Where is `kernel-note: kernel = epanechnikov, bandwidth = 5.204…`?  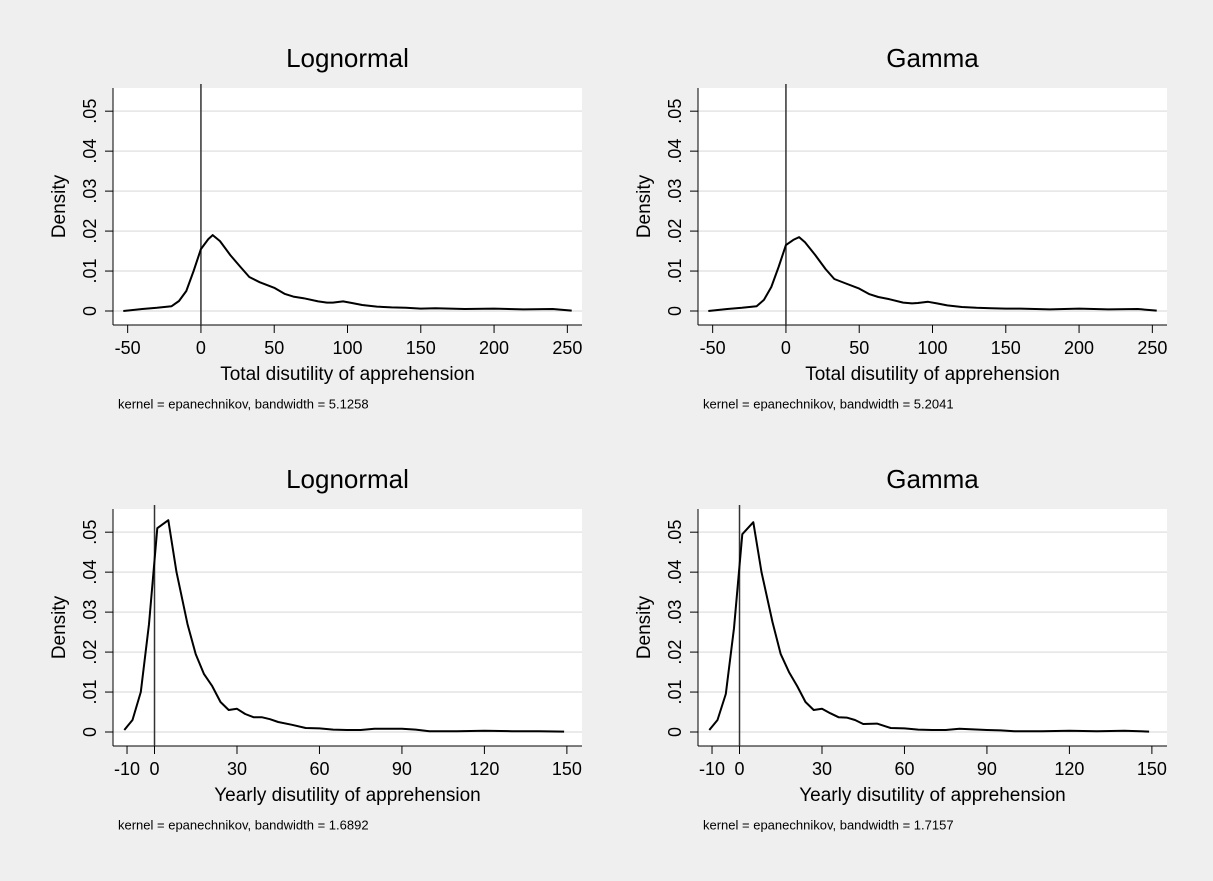 kernel-note: kernel = epanechnikov, bandwidth = 5.204… is located at coordinates (828, 403).